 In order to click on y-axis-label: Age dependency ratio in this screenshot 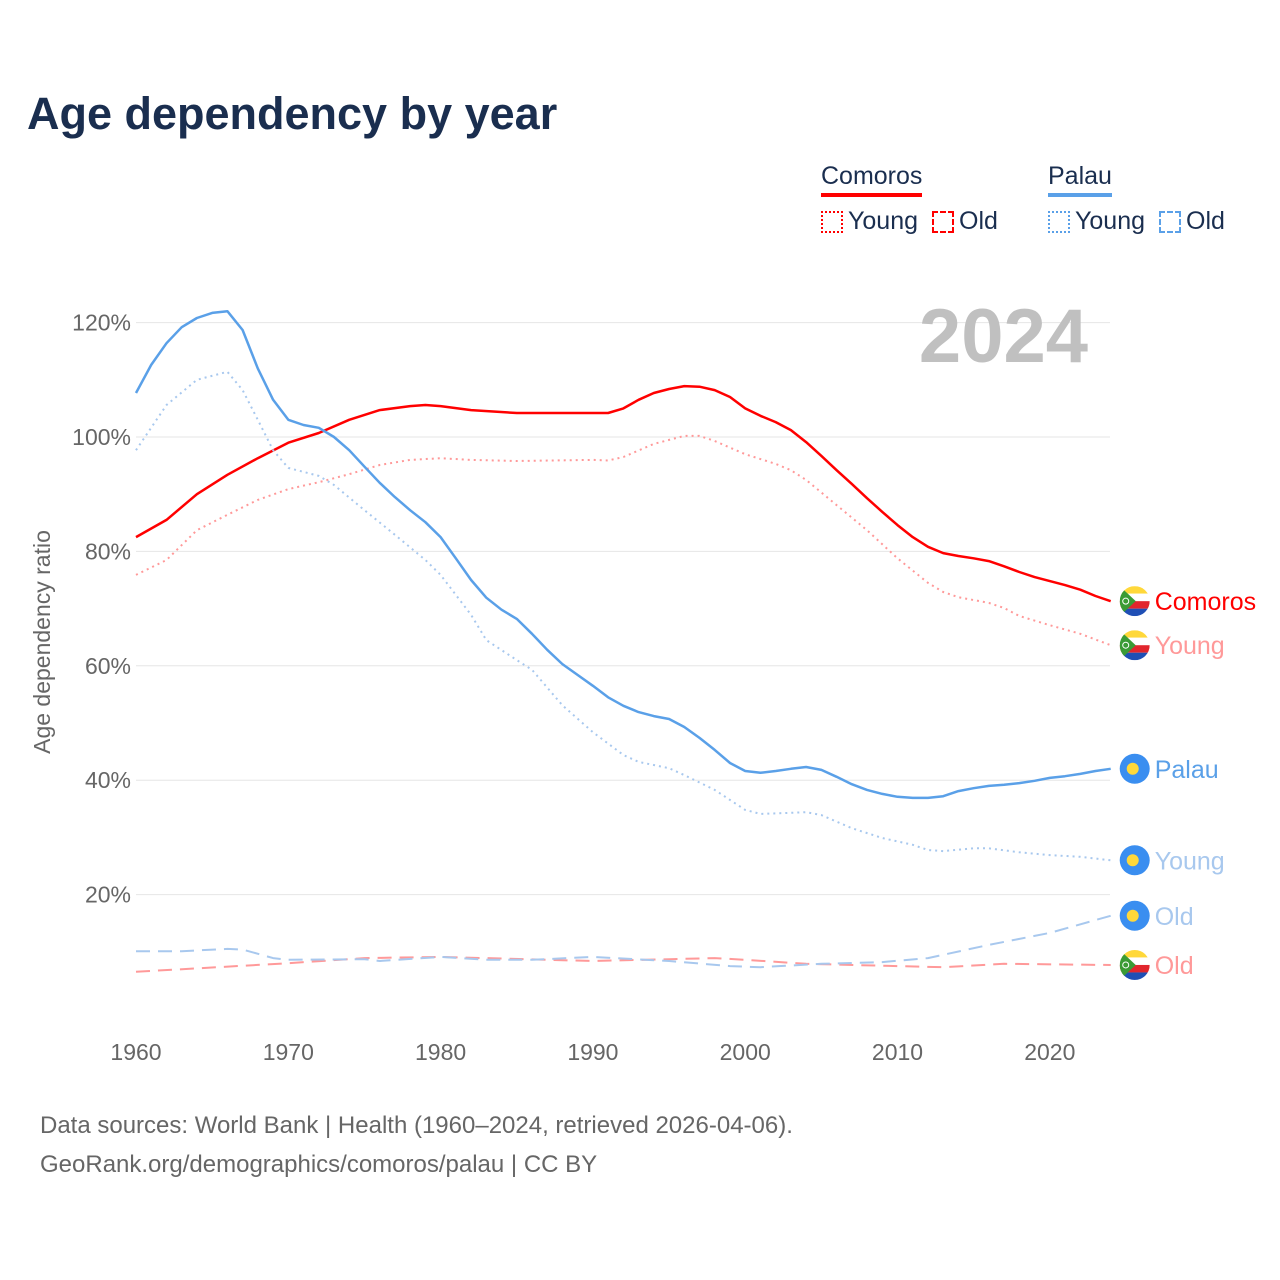, I will do `click(42, 642)`.